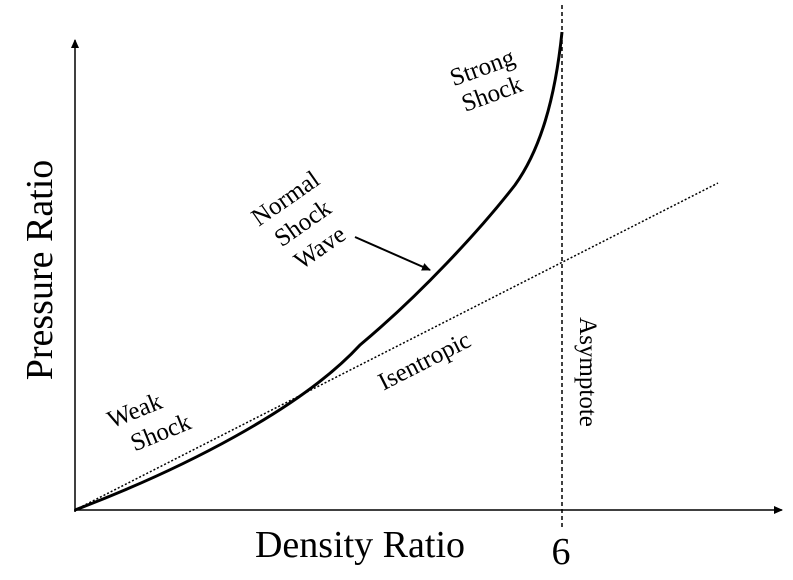 Image resolution: width=793 pixels, height=580 pixels. What do you see at coordinates (561, 552) in the screenshot?
I see `x-tick-label: 6` at bounding box center [561, 552].